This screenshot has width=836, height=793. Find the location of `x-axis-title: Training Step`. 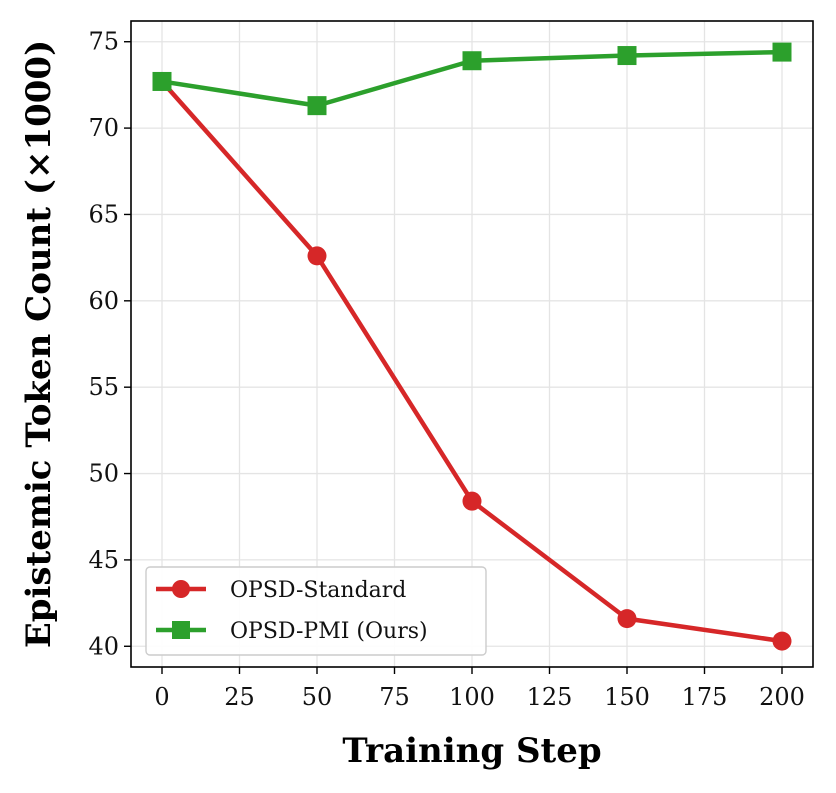

x-axis-title: Training Step is located at coordinates (471, 751).